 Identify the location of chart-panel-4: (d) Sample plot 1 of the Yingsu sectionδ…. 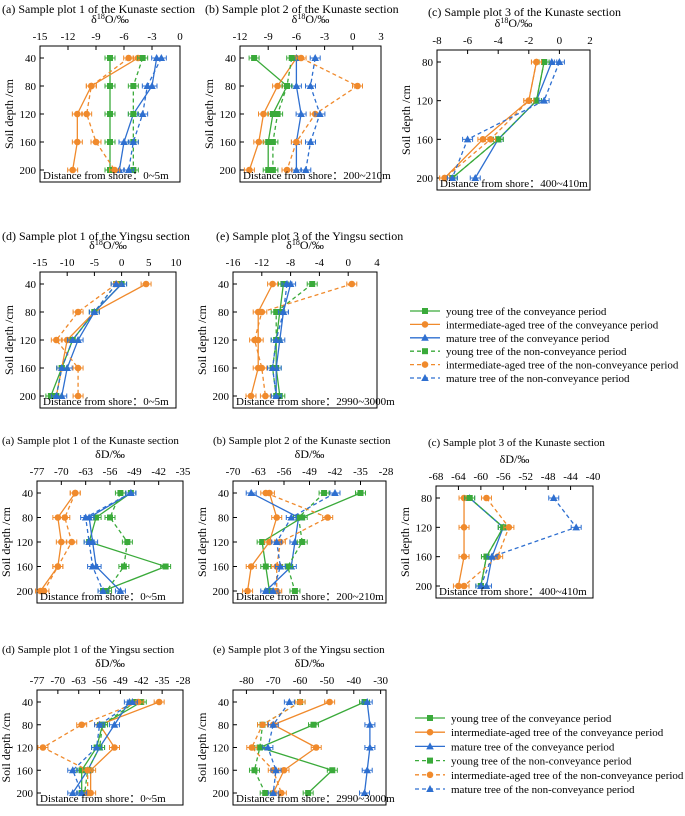
(96, 319).